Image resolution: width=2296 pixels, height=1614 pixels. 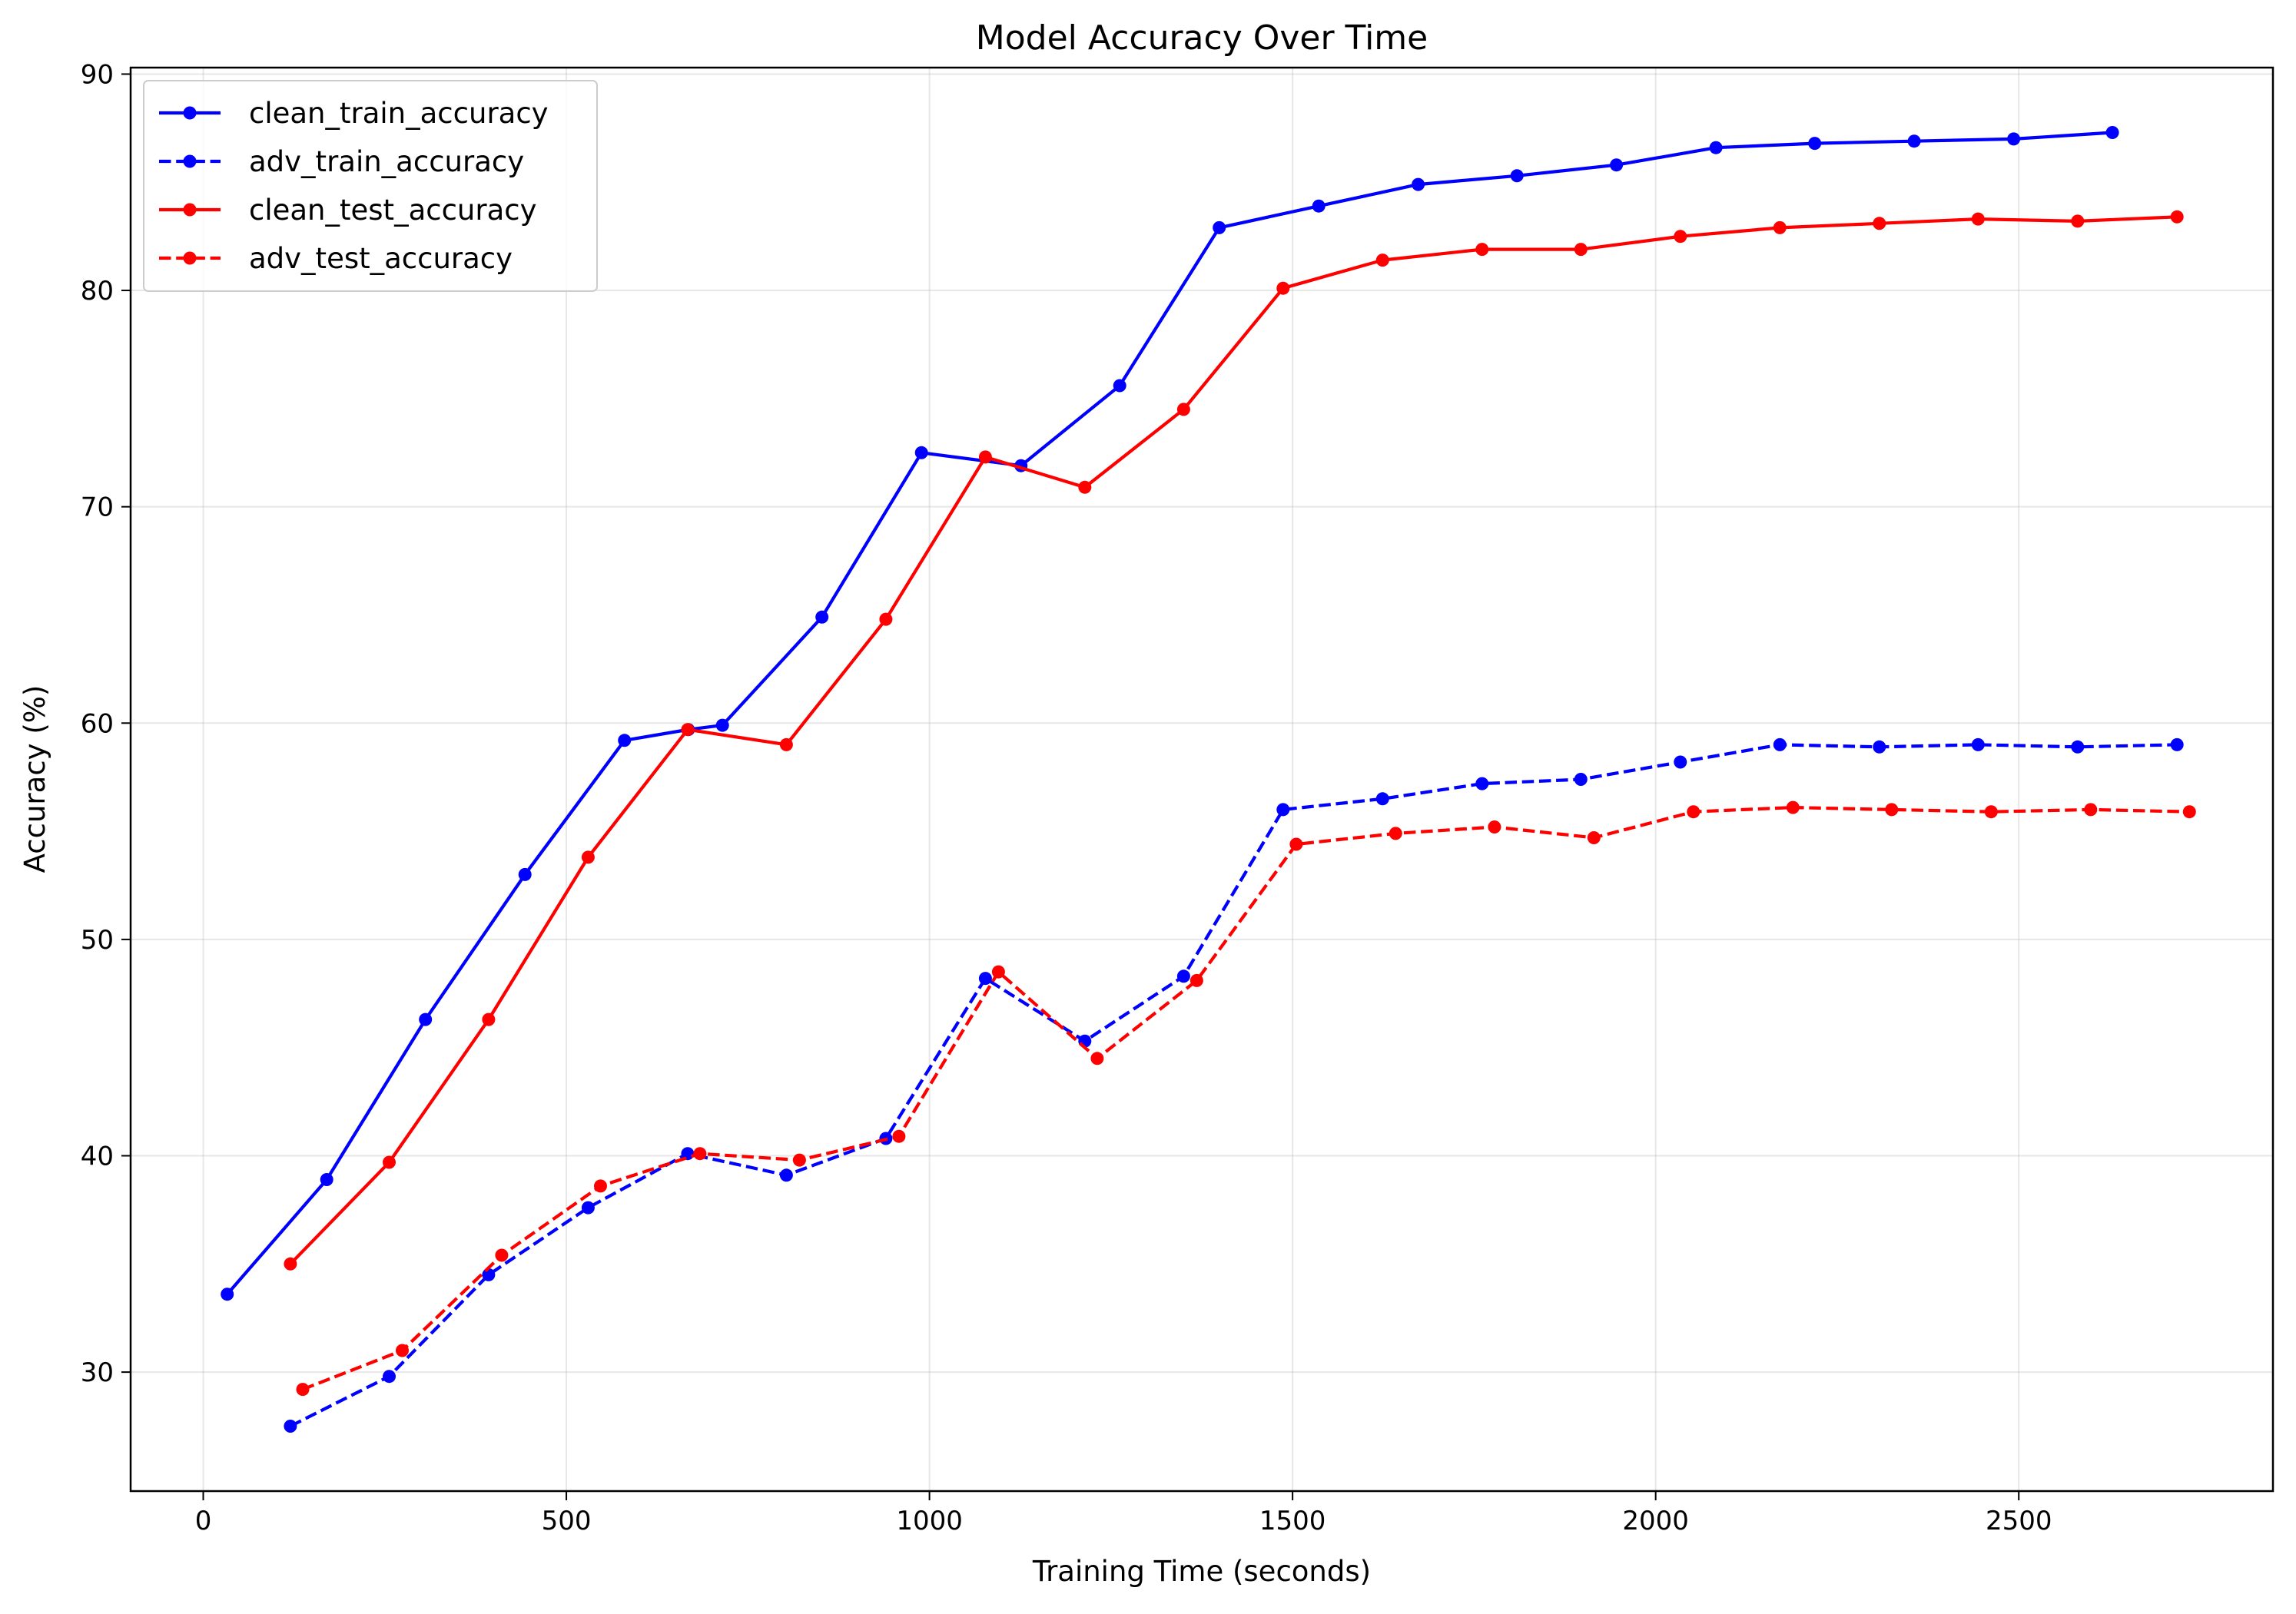 What do you see at coordinates (387, 161) in the screenshot?
I see `legend-label: adv_train_accuracy` at bounding box center [387, 161].